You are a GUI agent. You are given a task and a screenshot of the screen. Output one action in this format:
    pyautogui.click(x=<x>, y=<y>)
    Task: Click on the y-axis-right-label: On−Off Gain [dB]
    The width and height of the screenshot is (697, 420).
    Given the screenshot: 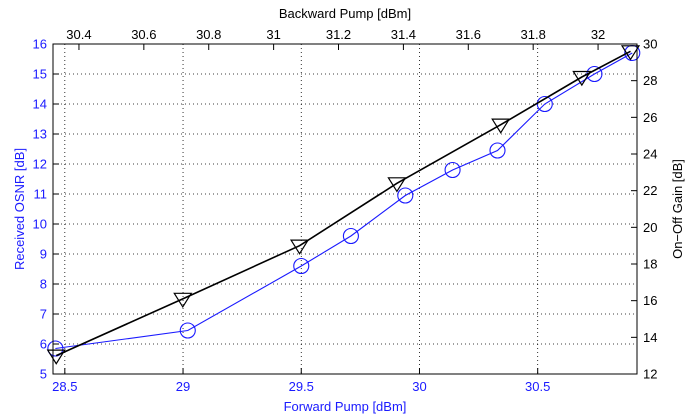 What is the action you would take?
    pyautogui.click(x=677, y=209)
    